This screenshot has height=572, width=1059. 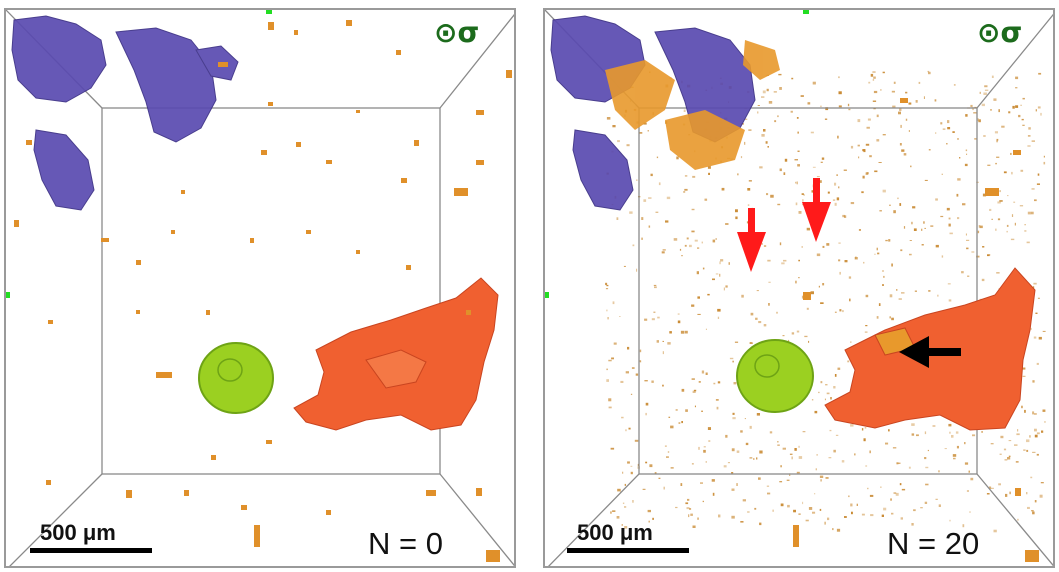 I want to click on stress-direction-icon: ⊙σ, so click(x=457, y=32).